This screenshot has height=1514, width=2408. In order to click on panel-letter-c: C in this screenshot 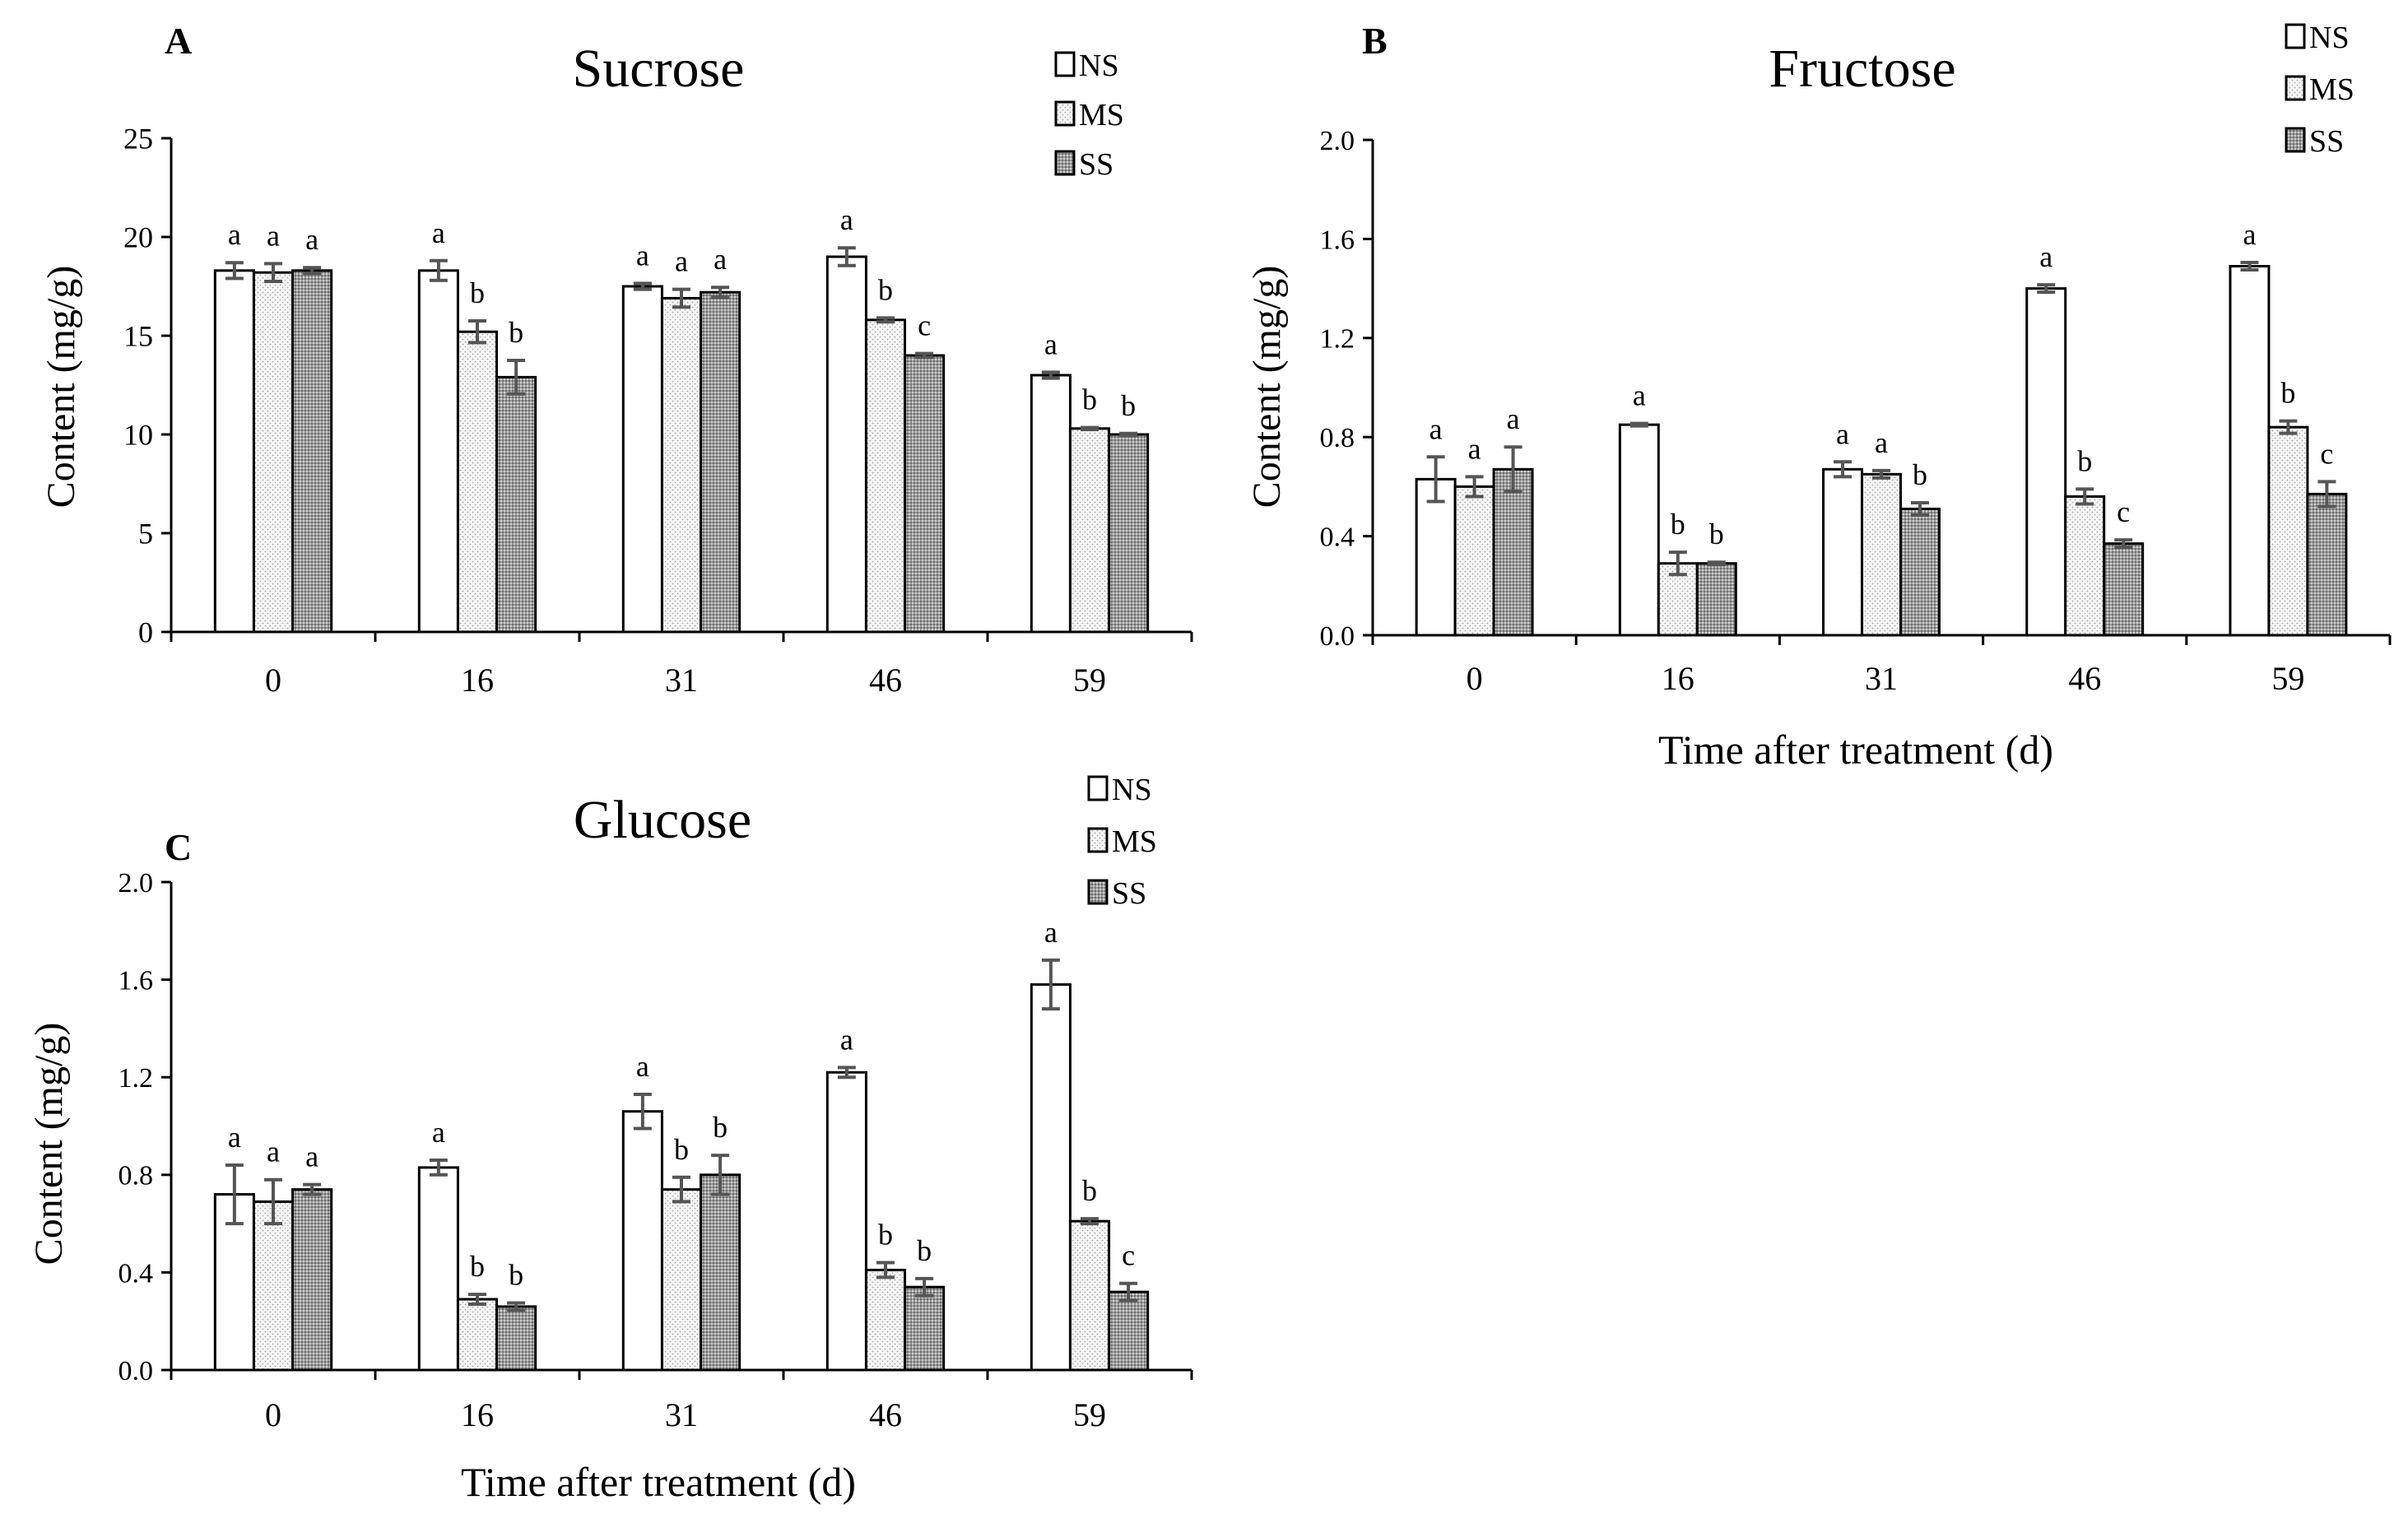, I will do `click(178, 847)`.